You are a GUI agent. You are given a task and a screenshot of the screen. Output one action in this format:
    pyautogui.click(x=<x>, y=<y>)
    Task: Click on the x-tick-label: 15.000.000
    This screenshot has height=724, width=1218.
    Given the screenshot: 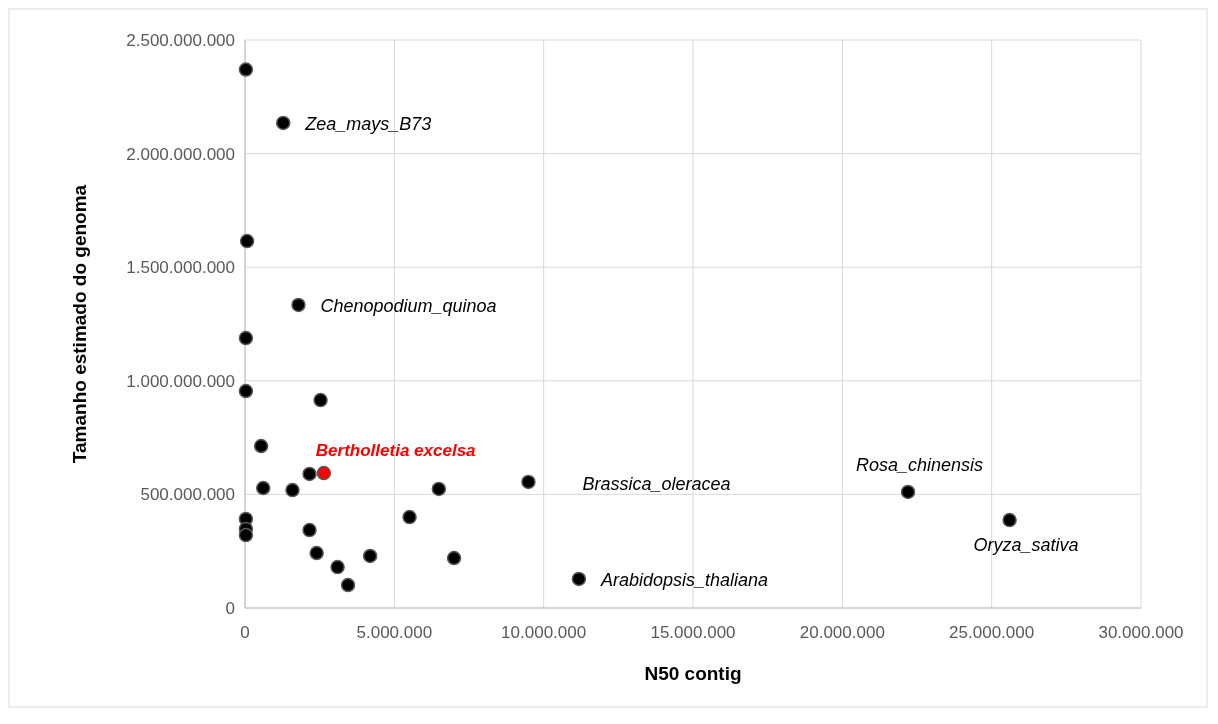 What is the action you would take?
    pyautogui.click(x=693, y=632)
    